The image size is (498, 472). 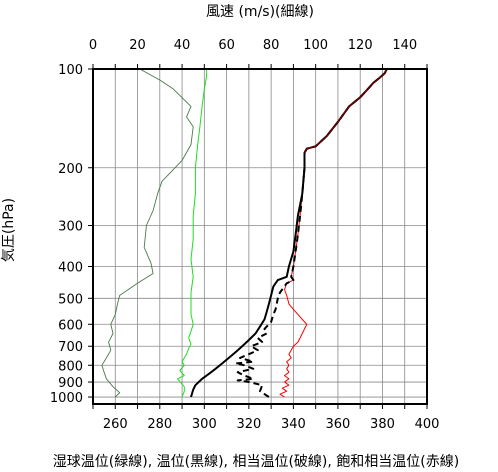 I want to click on y-tick-label: 1000, so click(x=66, y=398).